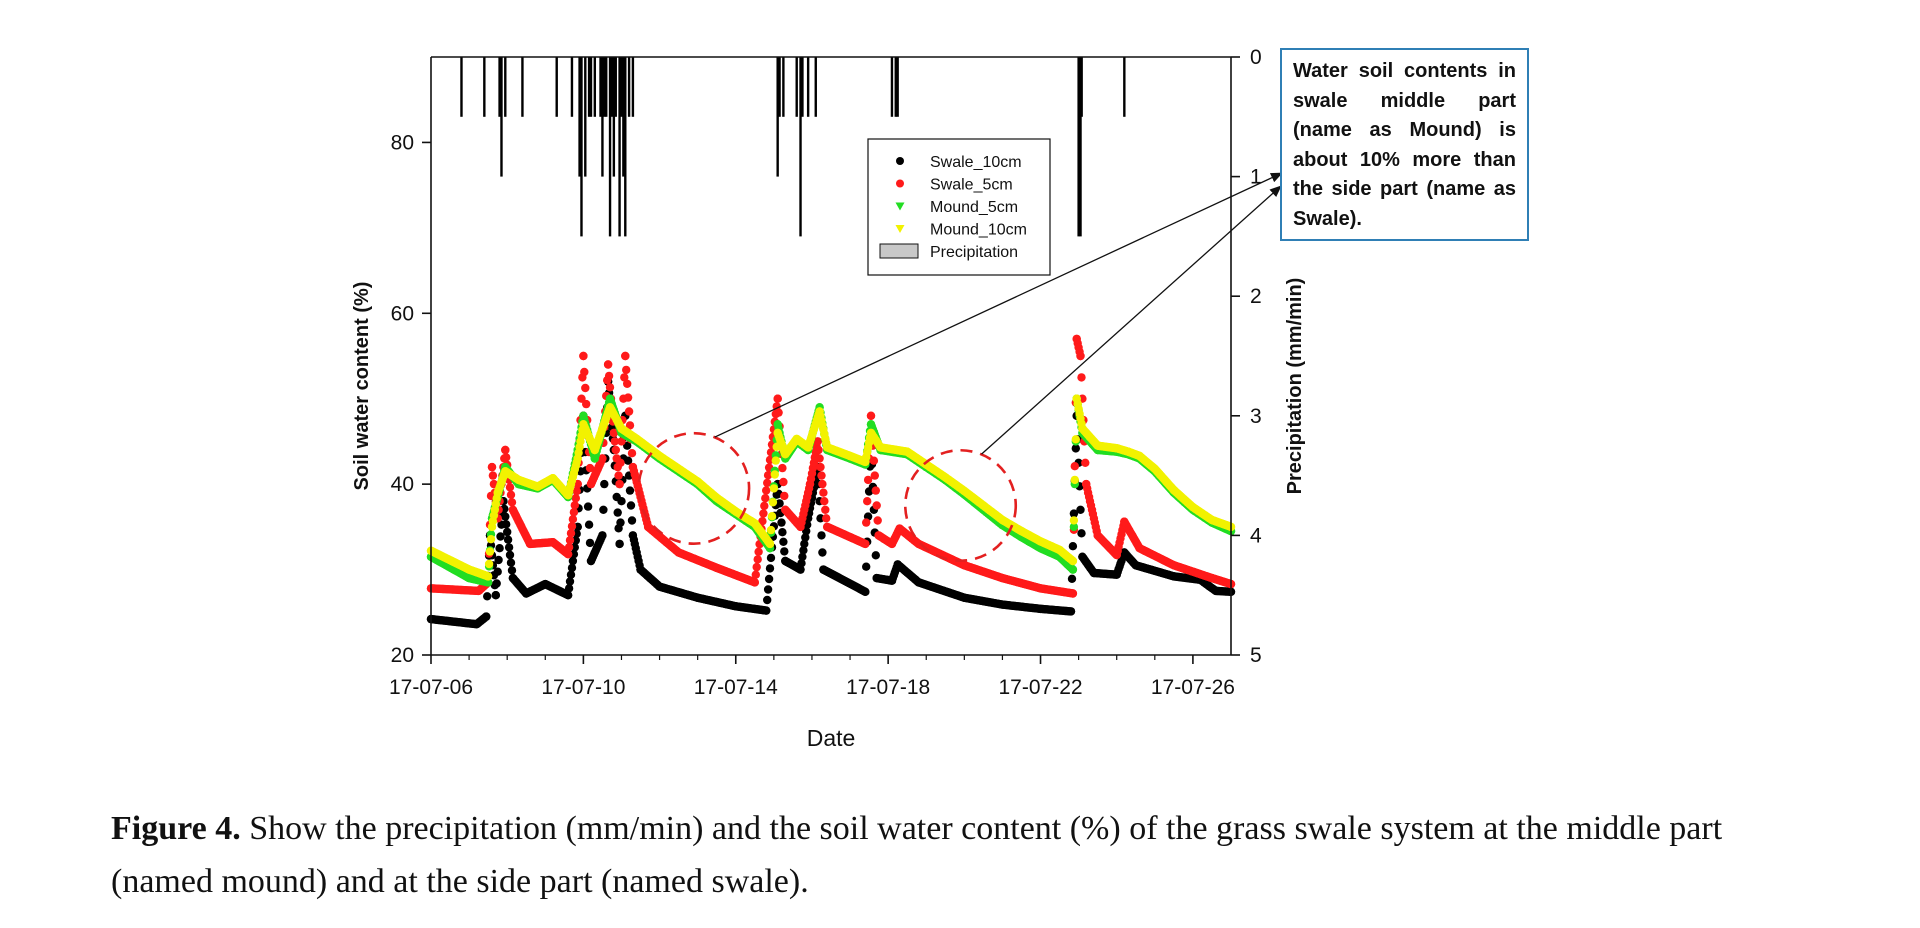 This screenshot has height=928, width=1920. I want to click on legend-label: Swale_5cm, so click(971, 185).